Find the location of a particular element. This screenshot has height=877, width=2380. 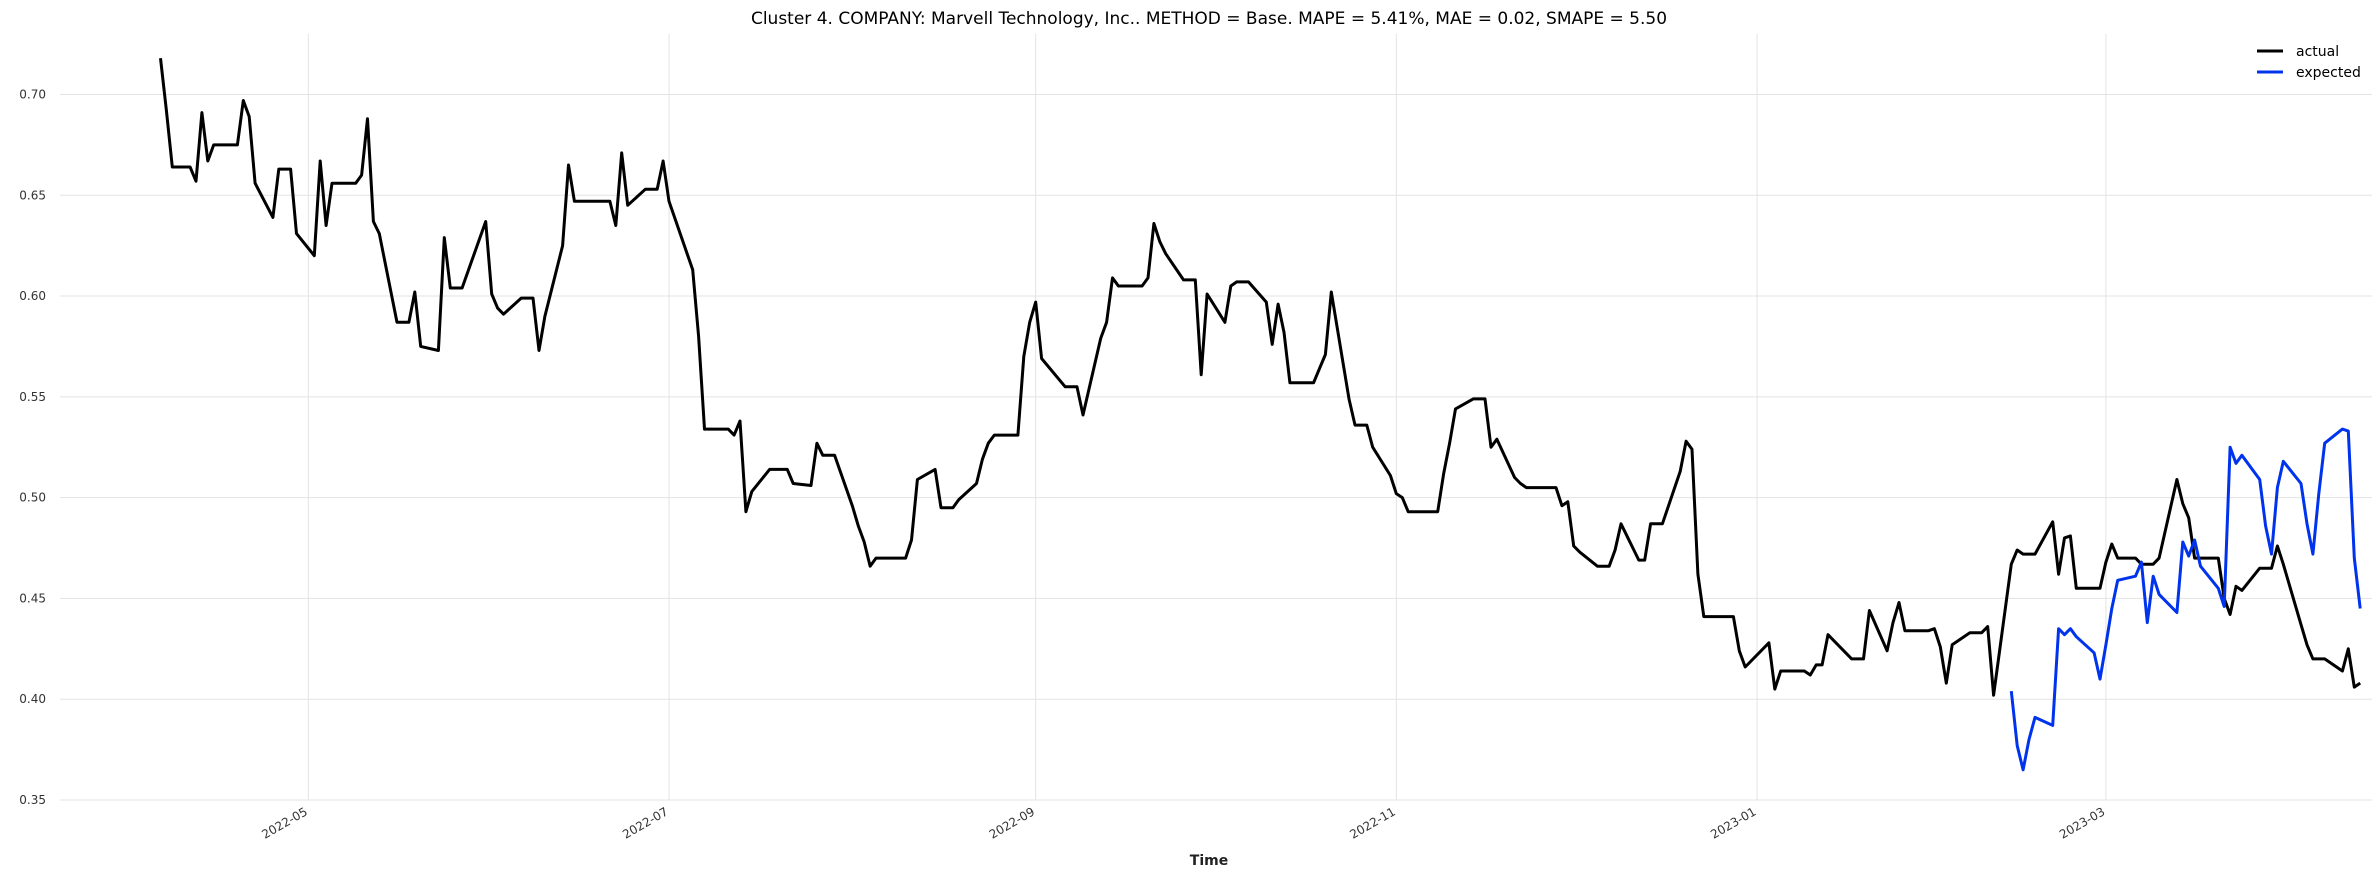

x-tick-label: 2023-03 is located at coordinates (2082, 822).